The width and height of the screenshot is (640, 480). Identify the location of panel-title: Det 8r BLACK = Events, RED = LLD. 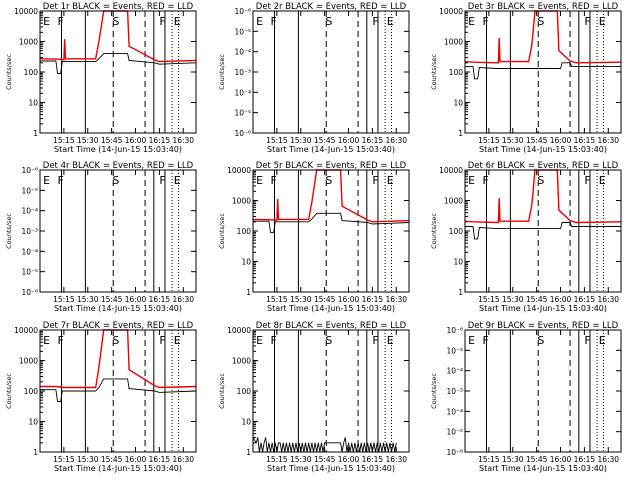
(331, 326).